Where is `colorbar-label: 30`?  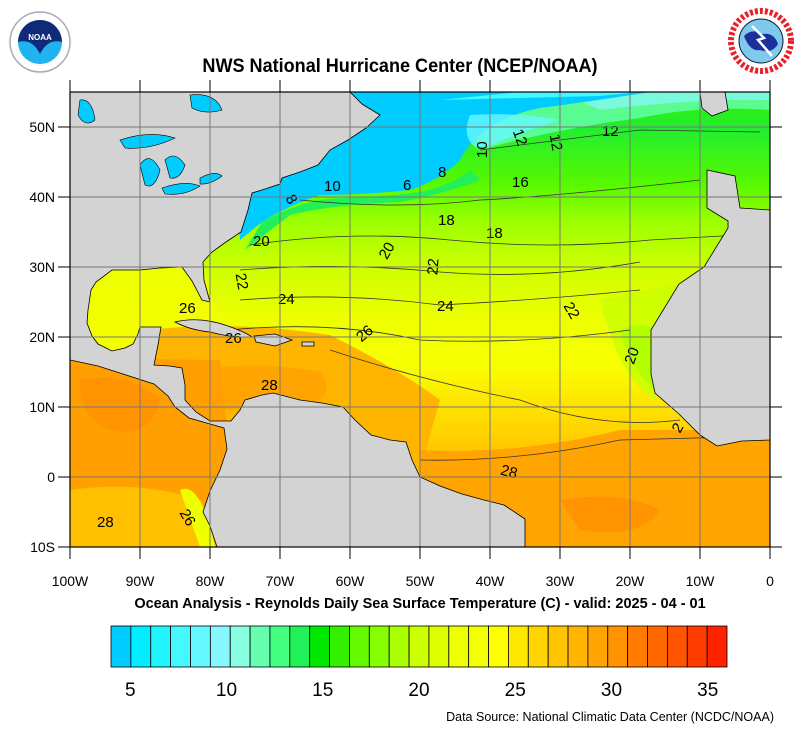
colorbar-label: 30 is located at coordinates (611, 690).